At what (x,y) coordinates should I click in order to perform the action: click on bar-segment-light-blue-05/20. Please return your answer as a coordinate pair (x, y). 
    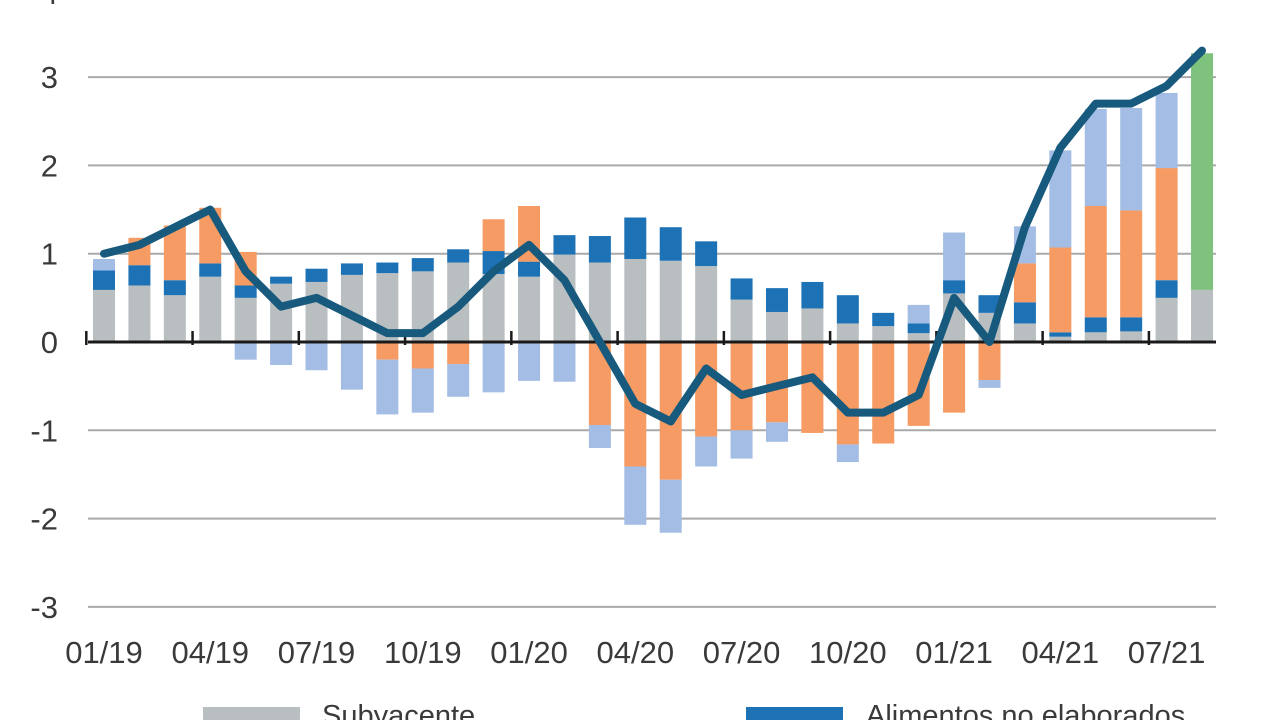
    Looking at the image, I should click on (670, 506).